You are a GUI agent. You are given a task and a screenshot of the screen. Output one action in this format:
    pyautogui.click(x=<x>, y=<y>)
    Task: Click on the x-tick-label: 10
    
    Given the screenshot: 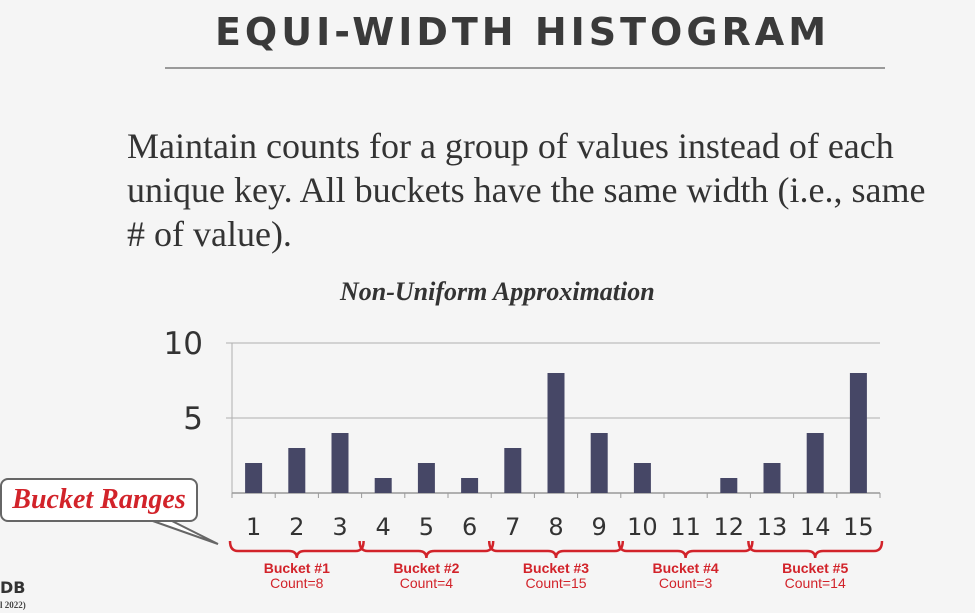 What is the action you would take?
    pyautogui.click(x=642, y=527)
    